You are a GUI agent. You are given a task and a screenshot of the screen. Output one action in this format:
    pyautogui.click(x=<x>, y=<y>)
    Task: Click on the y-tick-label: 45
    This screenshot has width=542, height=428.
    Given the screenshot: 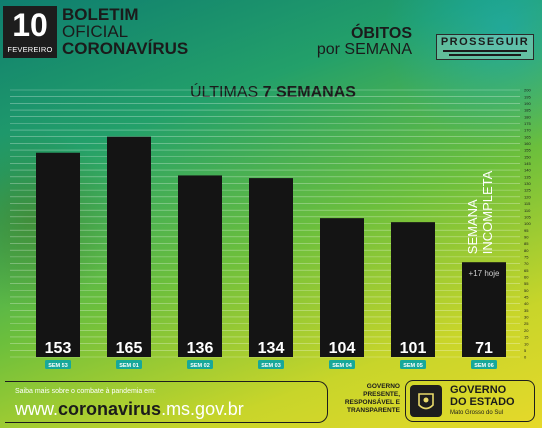 What is the action you would take?
    pyautogui.click(x=526, y=297)
    